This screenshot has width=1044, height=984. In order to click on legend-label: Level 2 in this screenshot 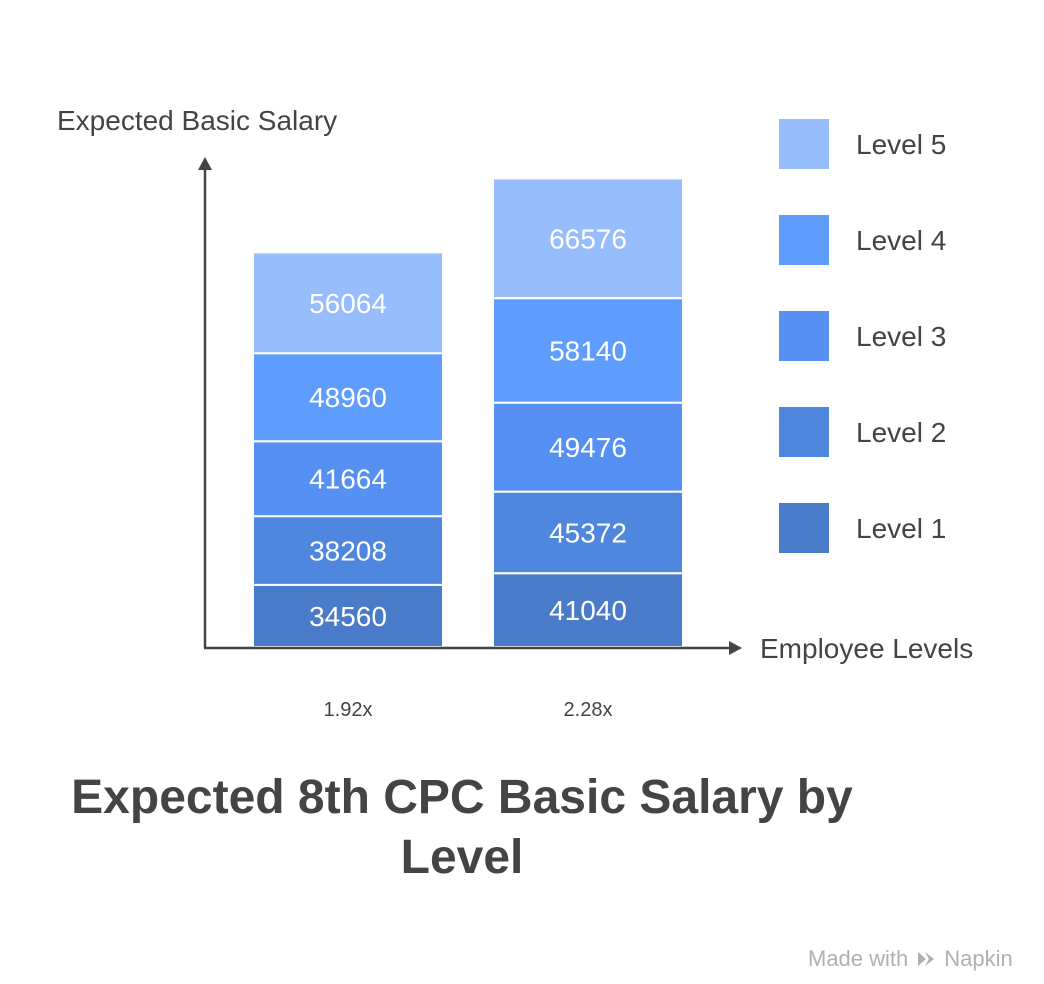, I will do `click(901, 432)`.